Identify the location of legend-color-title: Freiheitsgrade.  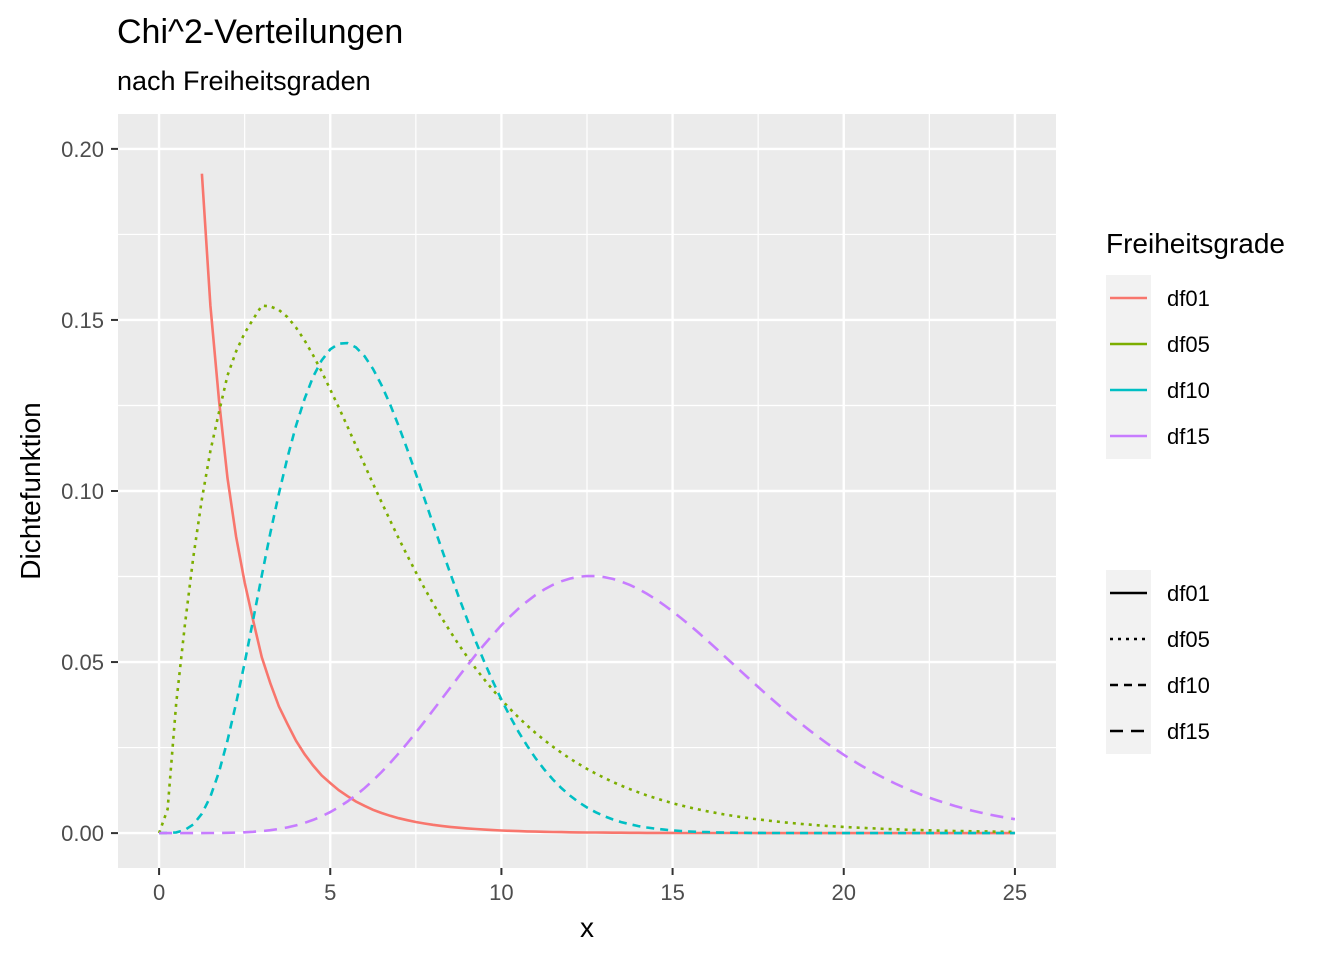
(1195, 243).